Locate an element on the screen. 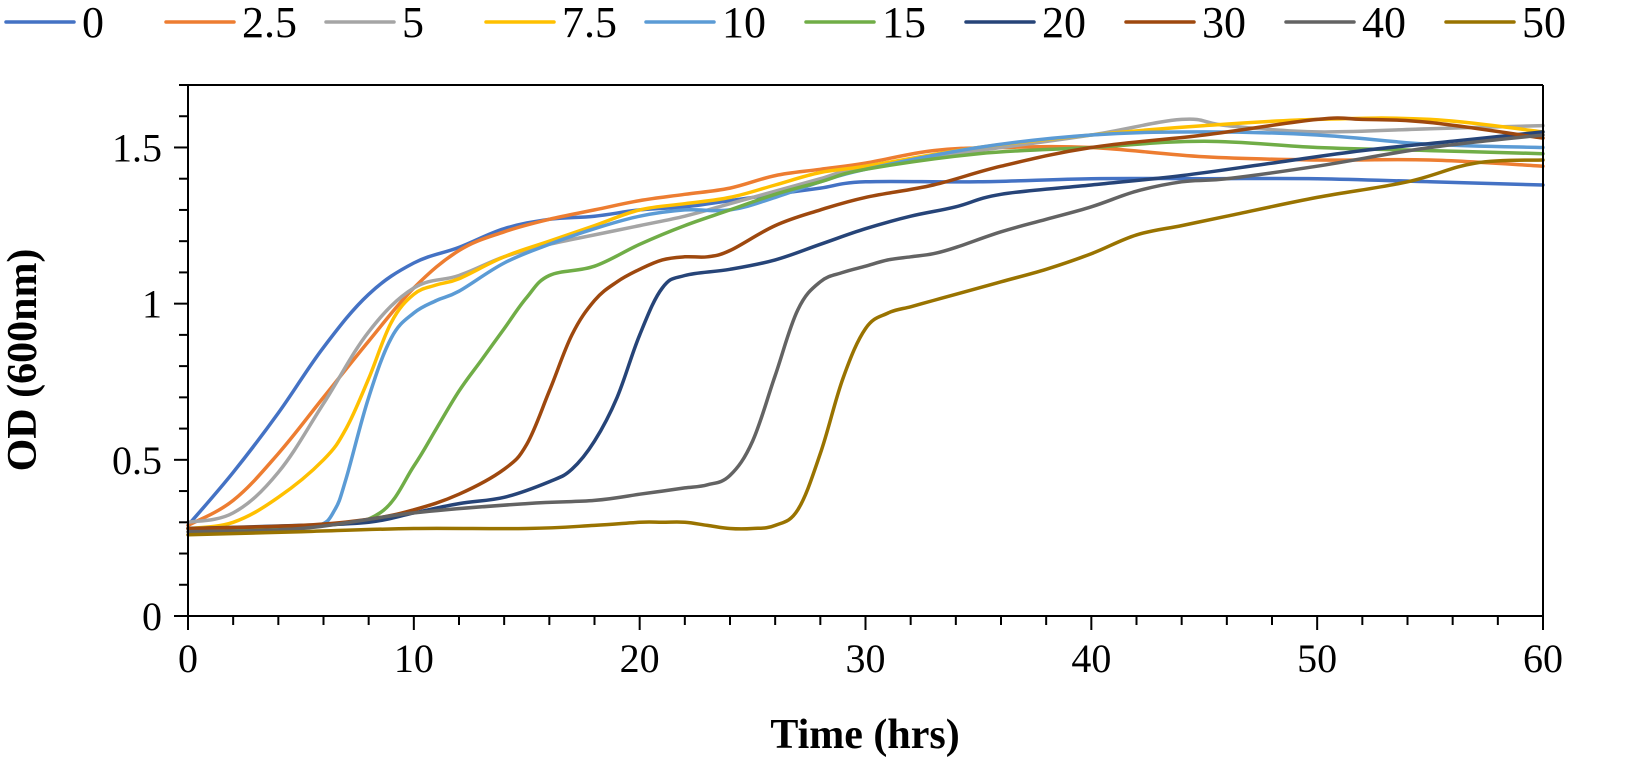  y-tick-label: 1.5 is located at coordinates (137, 147).